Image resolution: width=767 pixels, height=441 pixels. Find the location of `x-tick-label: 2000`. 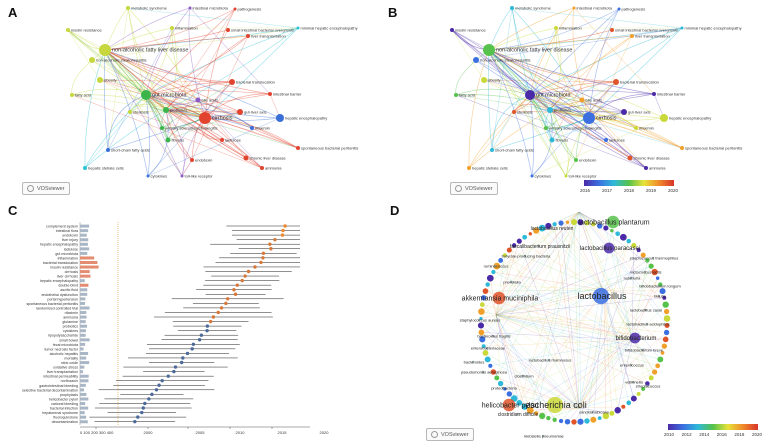

x-tick-label: 2000 is located at coordinates (149, 432).